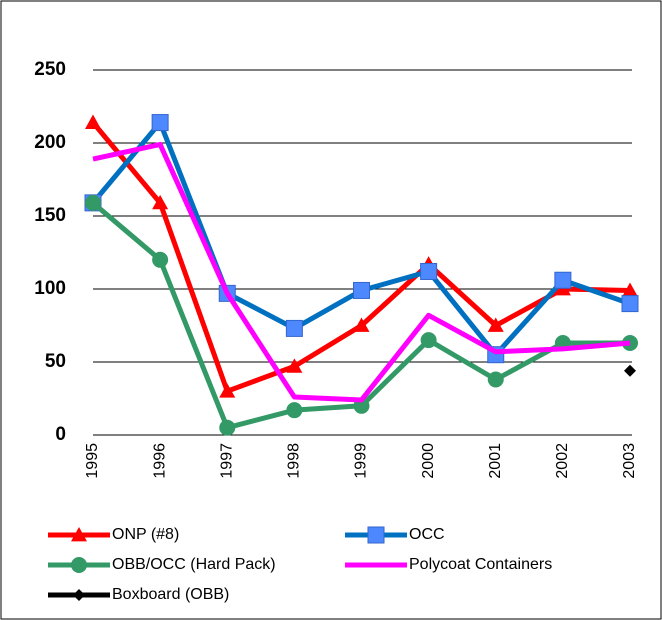 The image size is (662, 620). What do you see at coordinates (55, 361) in the screenshot?
I see `y-tick-label: 50` at bounding box center [55, 361].